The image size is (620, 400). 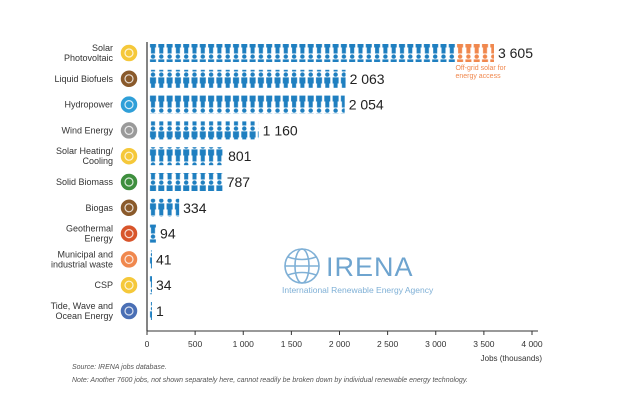 I want to click on x-tick-label: 1 500, so click(x=292, y=344).